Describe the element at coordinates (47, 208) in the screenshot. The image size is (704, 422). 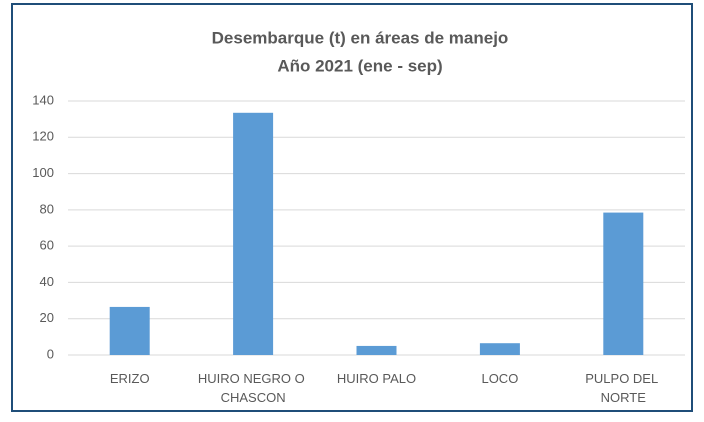
I see `y-tick-label: 80` at that location.